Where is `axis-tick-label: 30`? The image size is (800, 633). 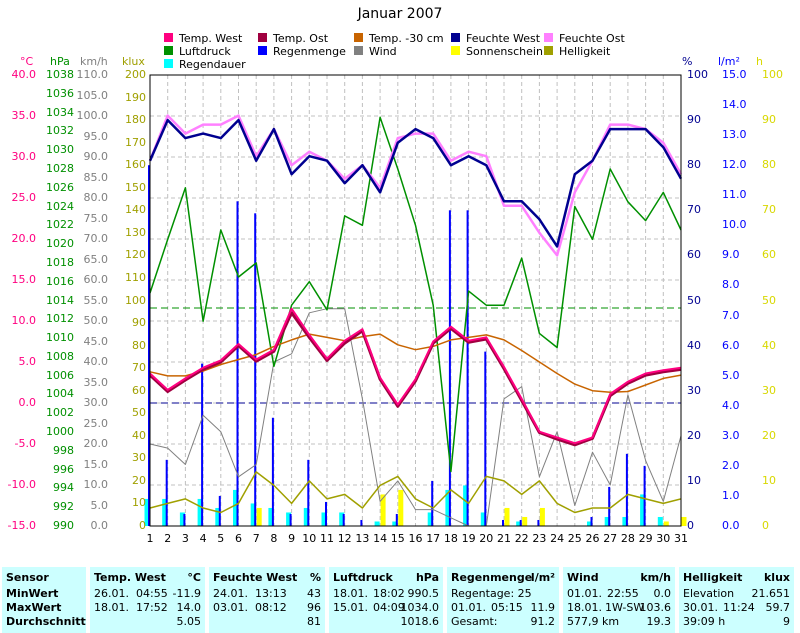 axis-tick-label: 30 is located at coordinates (139, 458).